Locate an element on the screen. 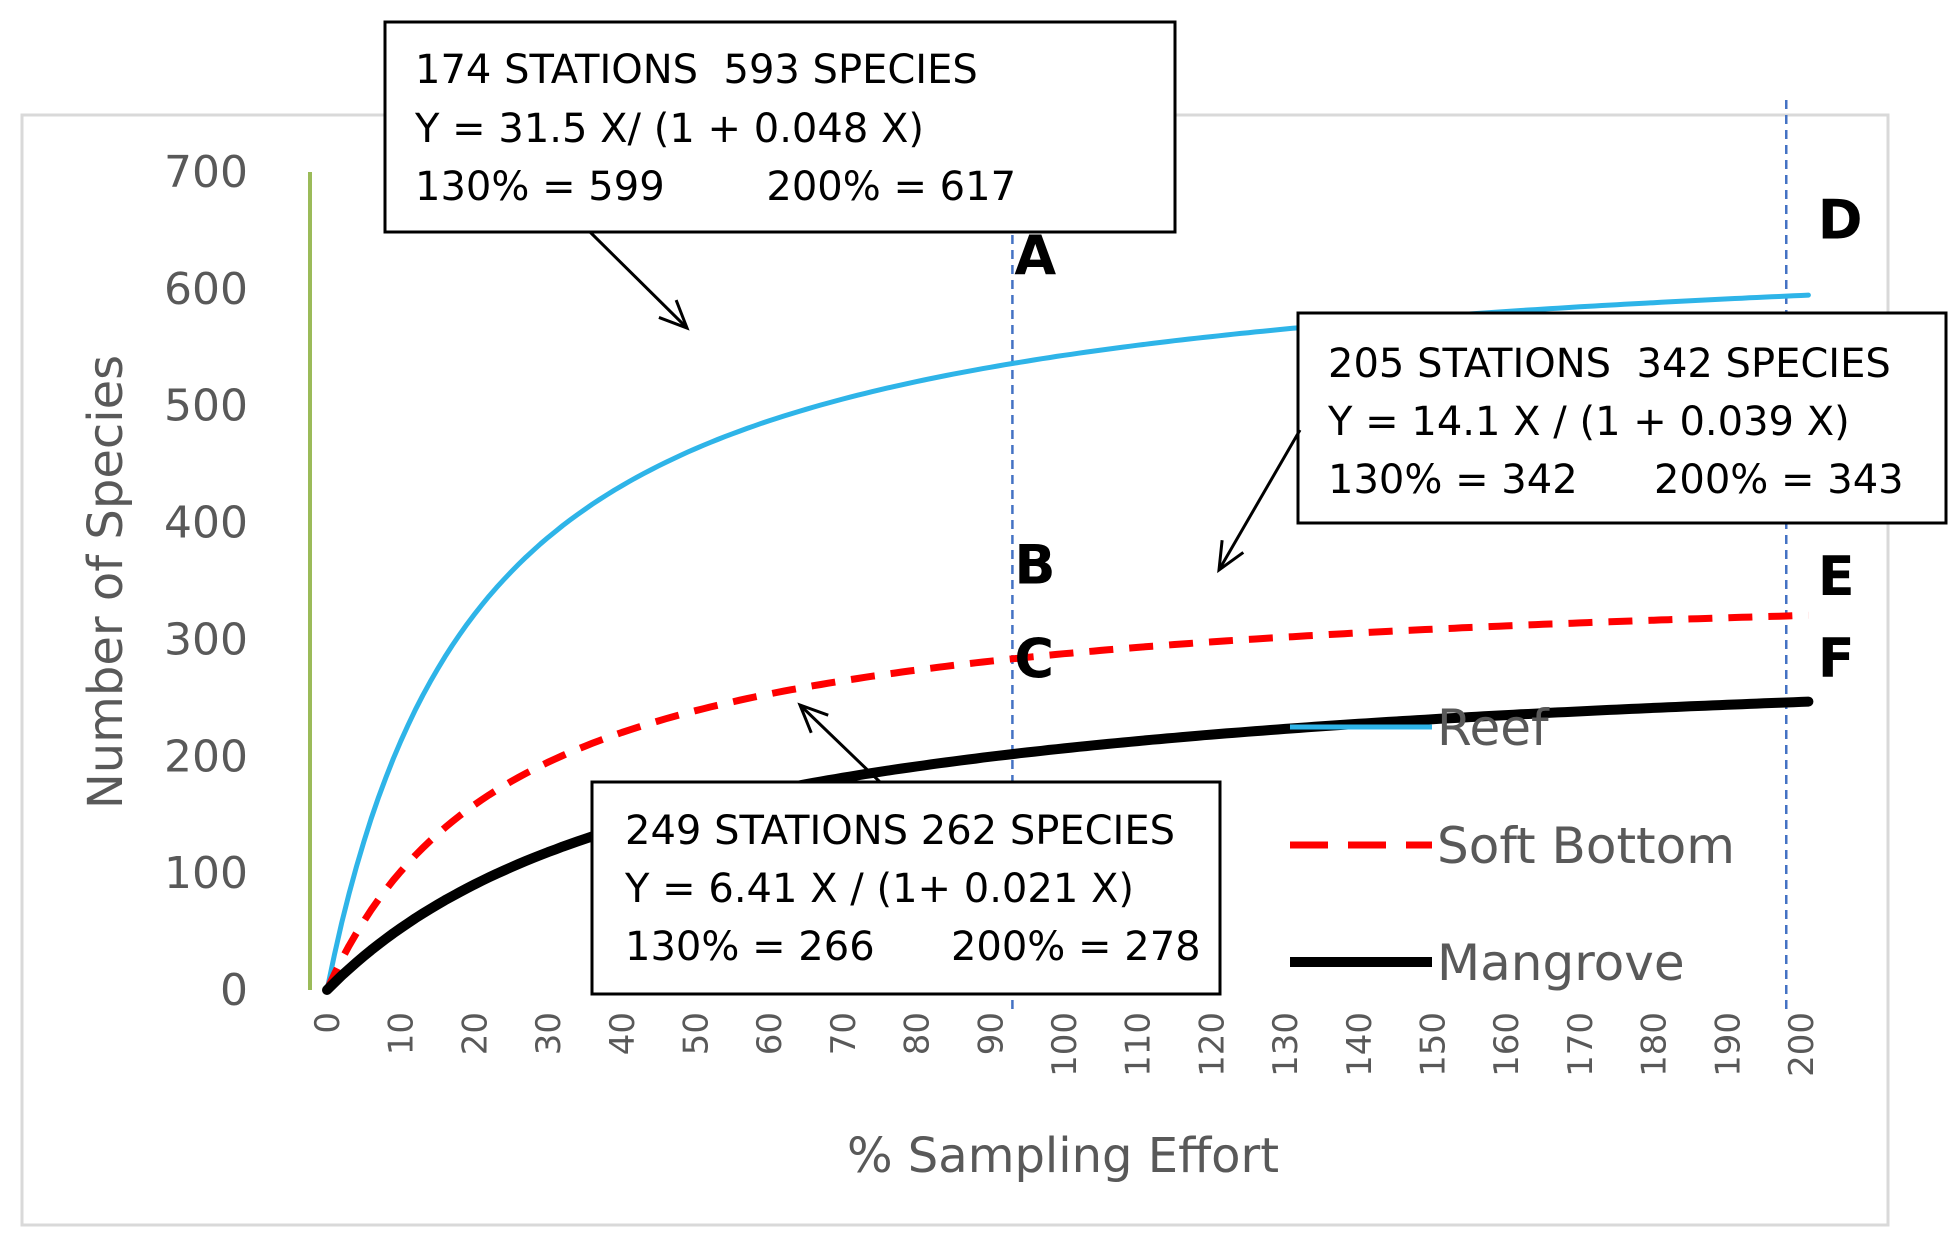 This screenshot has height=1243, width=1954. x-tick-label: 130 is located at coordinates (1286, 1044).